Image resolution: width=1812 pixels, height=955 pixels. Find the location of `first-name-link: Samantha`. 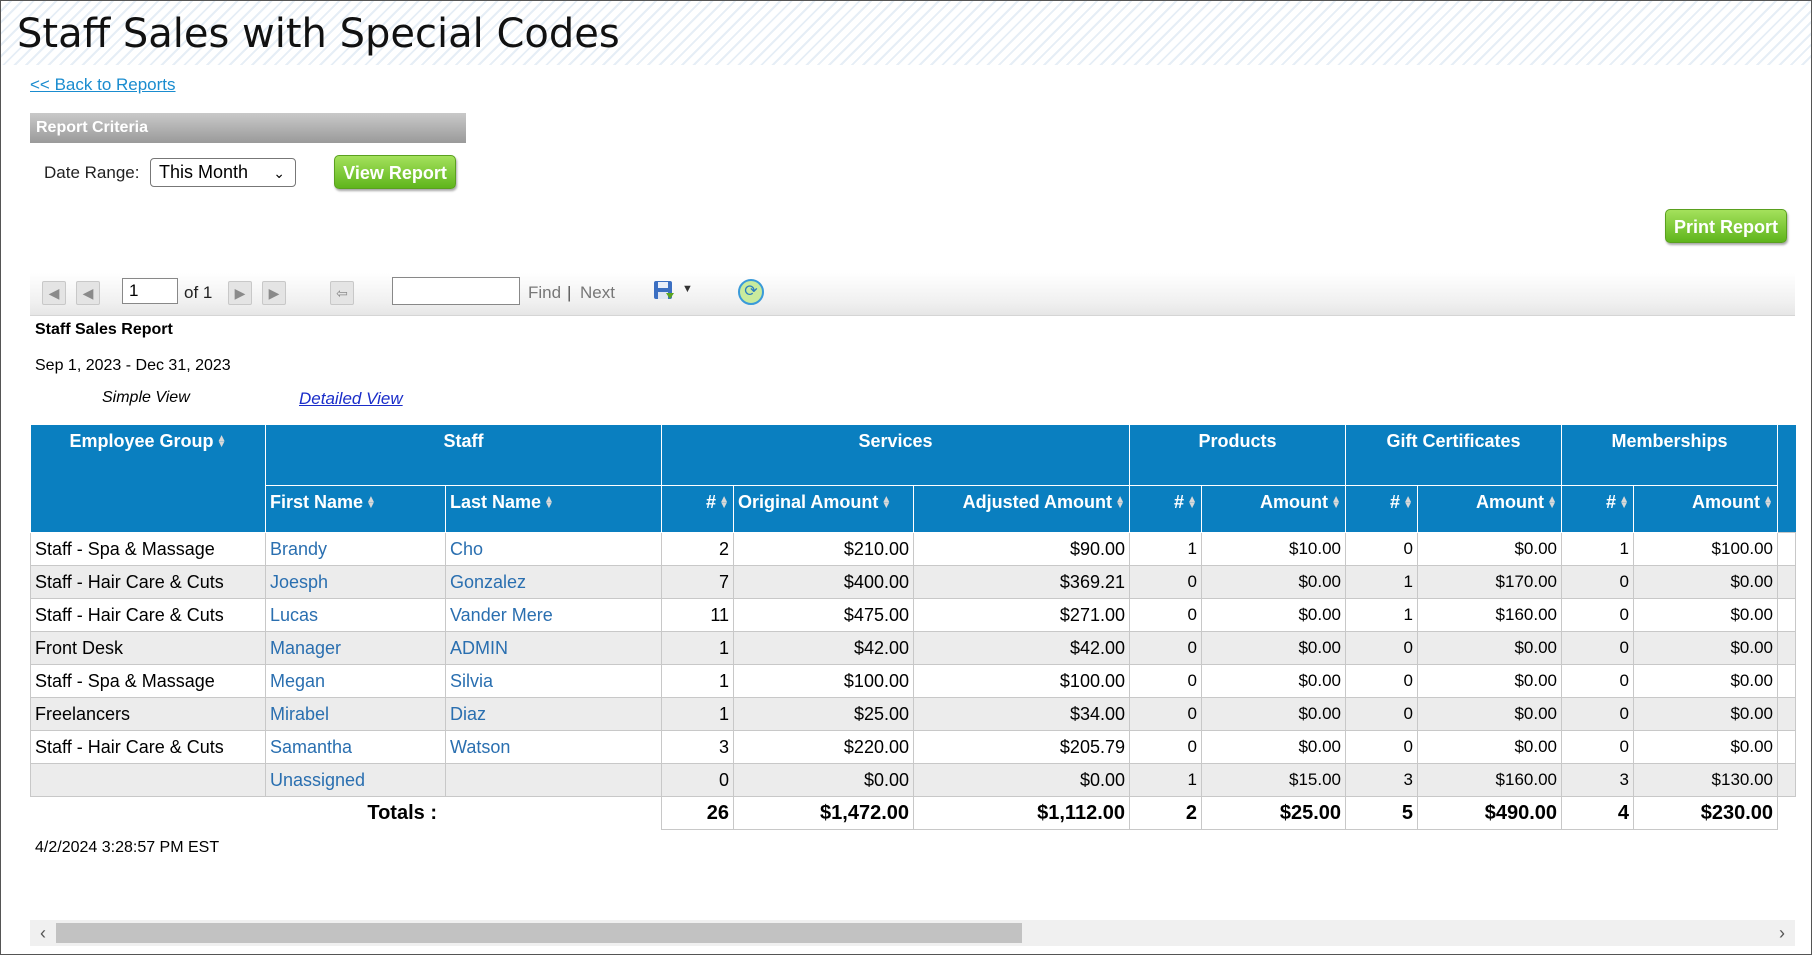

first-name-link: Samantha is located at coordinates (355, 747).